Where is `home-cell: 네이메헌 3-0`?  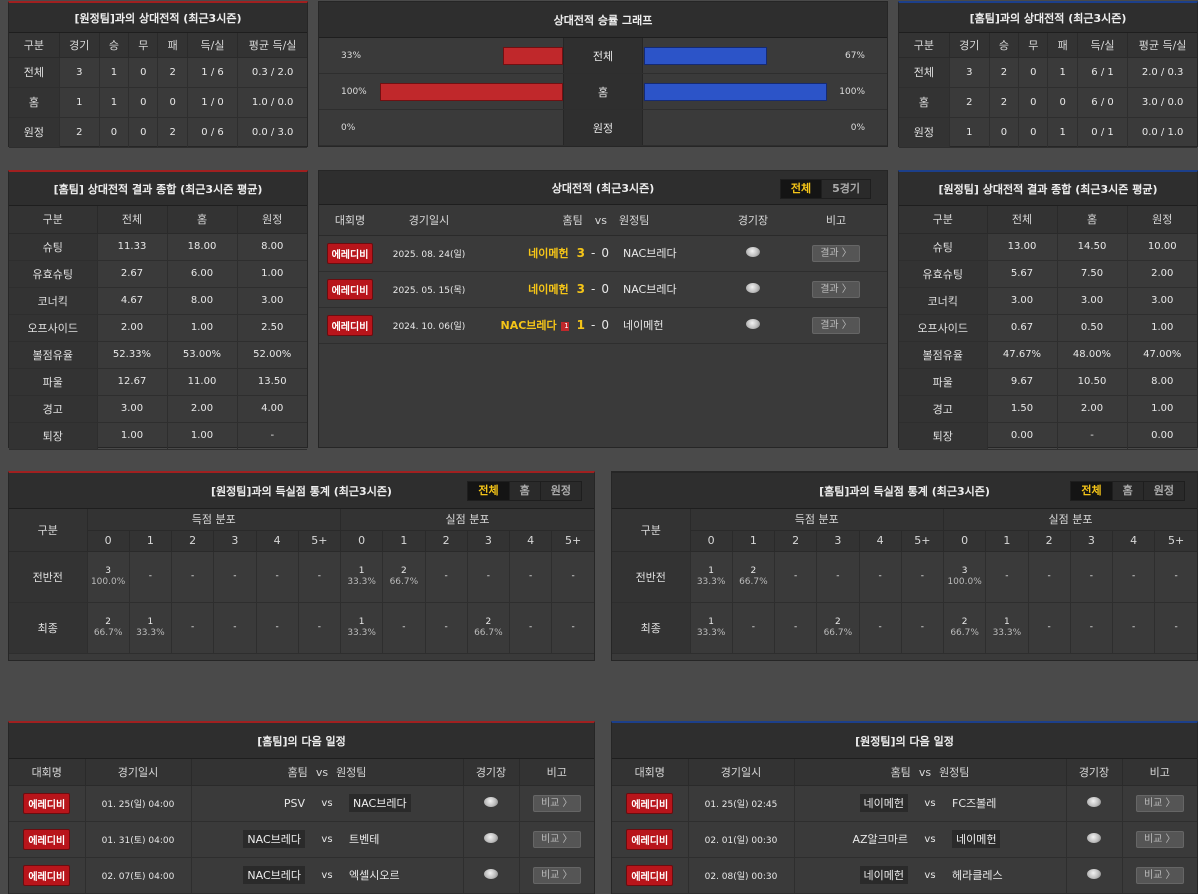 home-cell: 네이메헌 3-0 is located at coordinates (545, 253).